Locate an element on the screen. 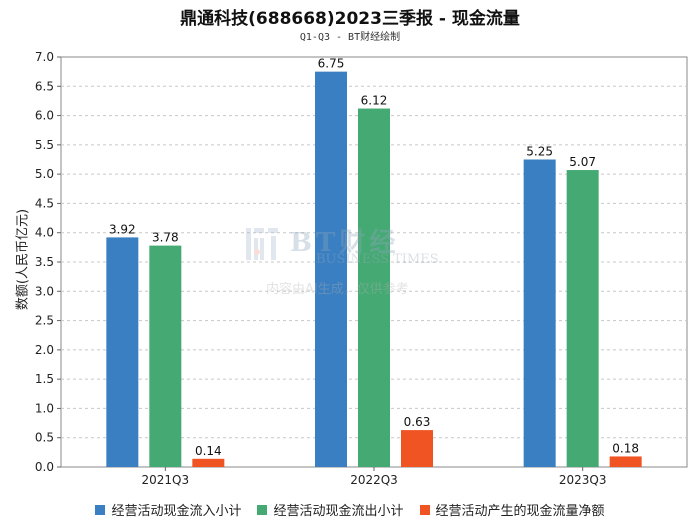 This screenshot has width=700, height=524. bar-value-label: 3.92 is located at coordinates (122, 229).